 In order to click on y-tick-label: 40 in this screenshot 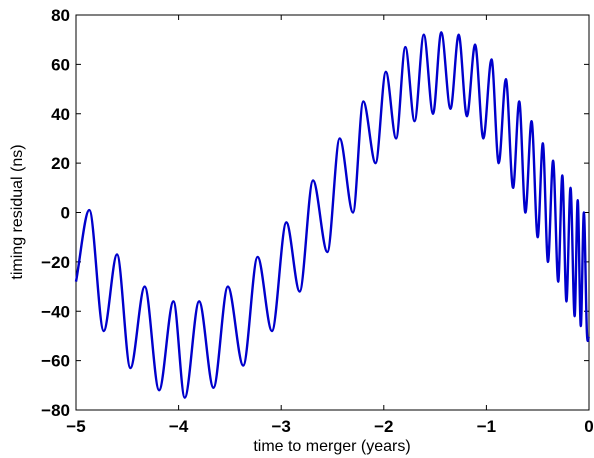, I will do `click(60, 114)`.